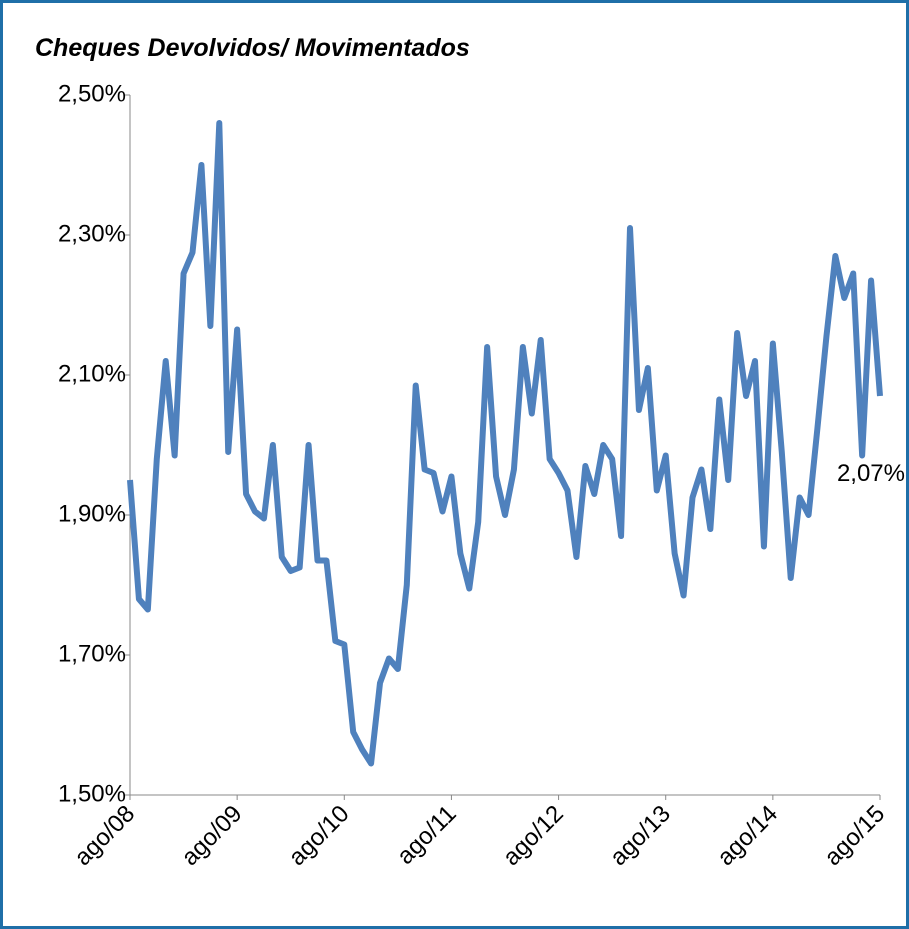 This screenshot has width=909, height=929. I want to click on y-tick-label: 1,50%, so click(92, 793).